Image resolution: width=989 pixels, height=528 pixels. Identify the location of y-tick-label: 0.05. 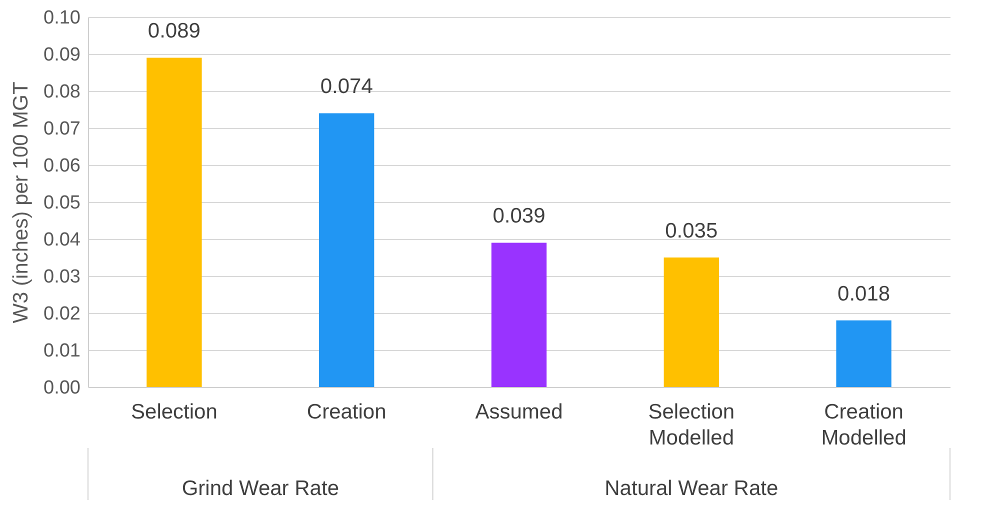
(62, 203).